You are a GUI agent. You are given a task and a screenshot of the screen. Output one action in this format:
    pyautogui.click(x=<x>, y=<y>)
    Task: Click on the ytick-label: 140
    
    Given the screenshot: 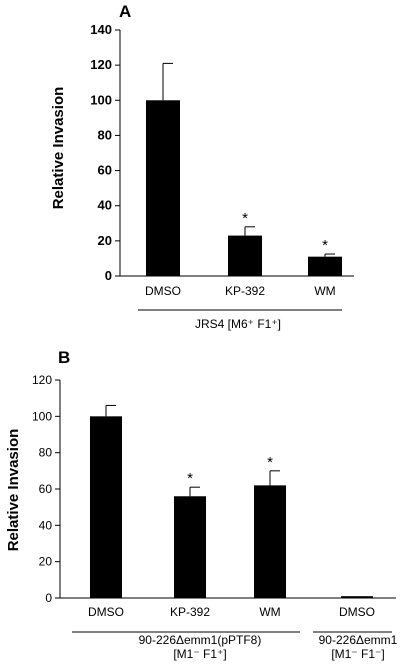 What is the action you would take?
    pyautogui.click(x=101, y=29)
    